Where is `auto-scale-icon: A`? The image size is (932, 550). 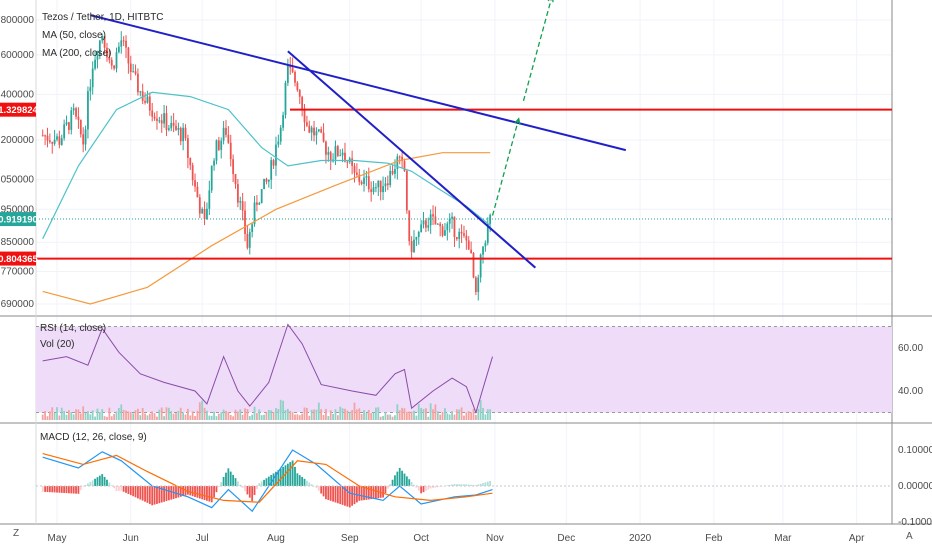 auto-scale-icon: A is located at coordinates (909, 536).